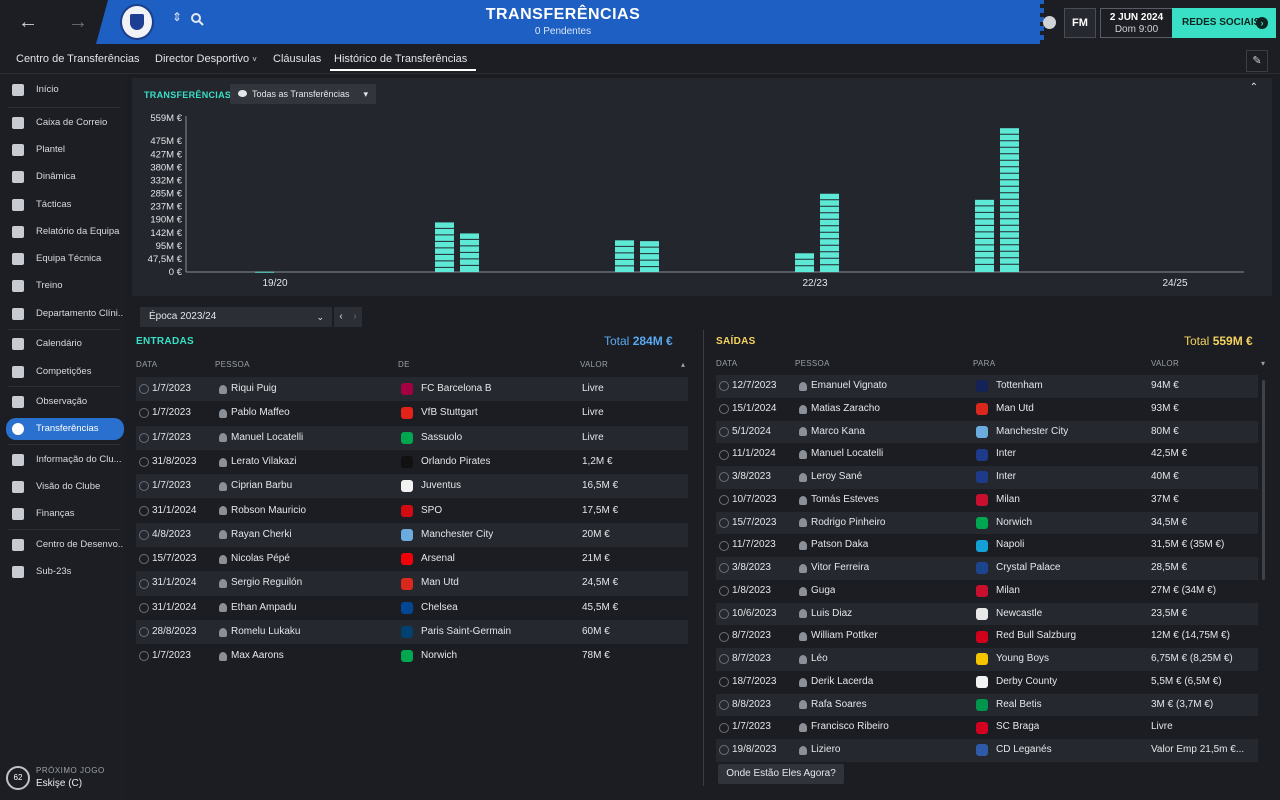 The height and width of the screenshot is (800, 1280). Describe the element at coordinates (837, 476) in the screenshot. I see `row-person: Leroy Sané` at that location.